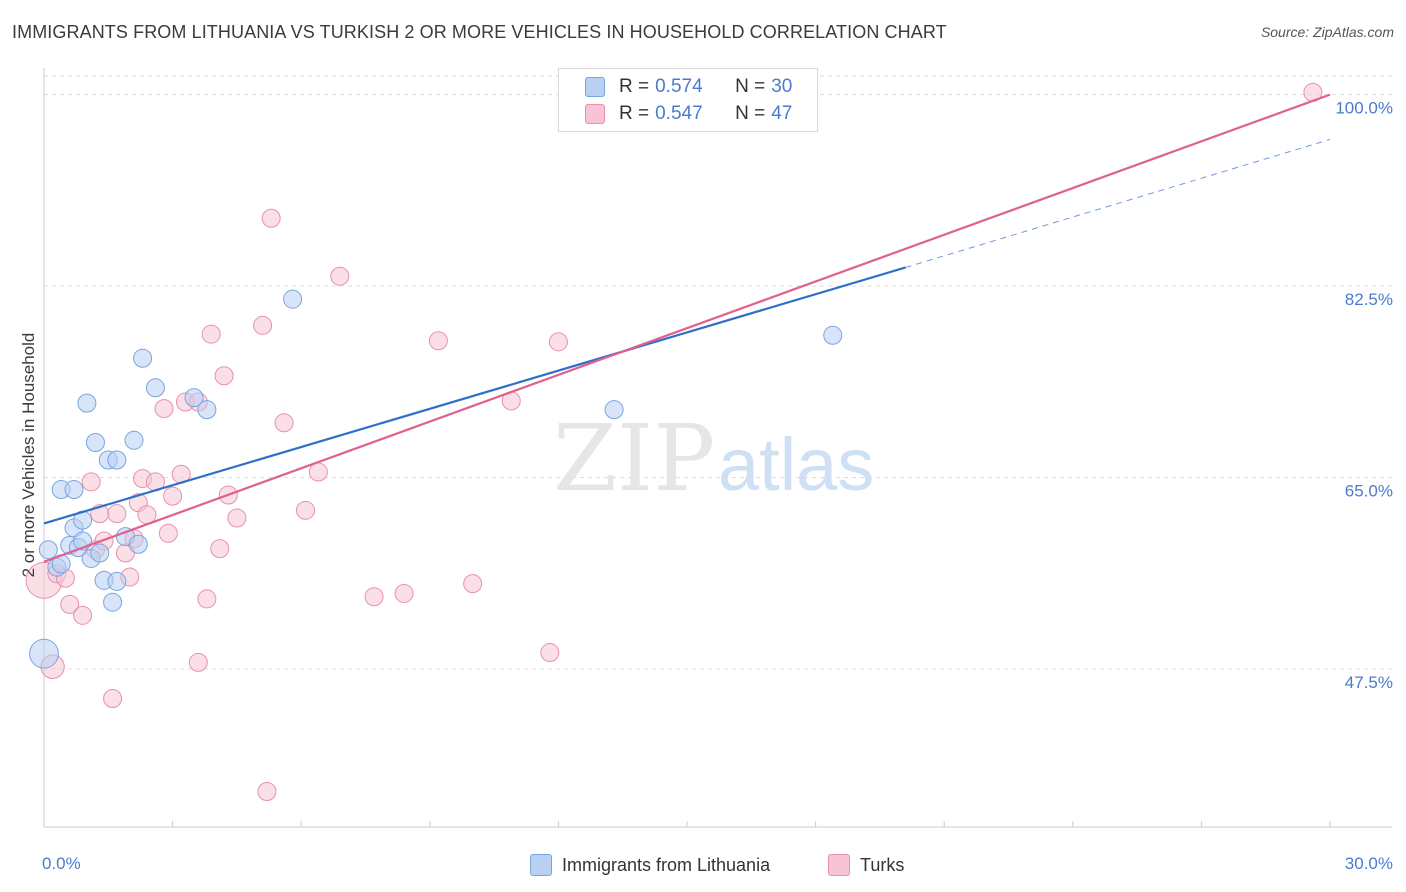 This screenshot has height=892, width=1406. Describe the element at coordinates (1118, 203) in the screenshot. I see `trend-line-lithuania-extension` at that location.